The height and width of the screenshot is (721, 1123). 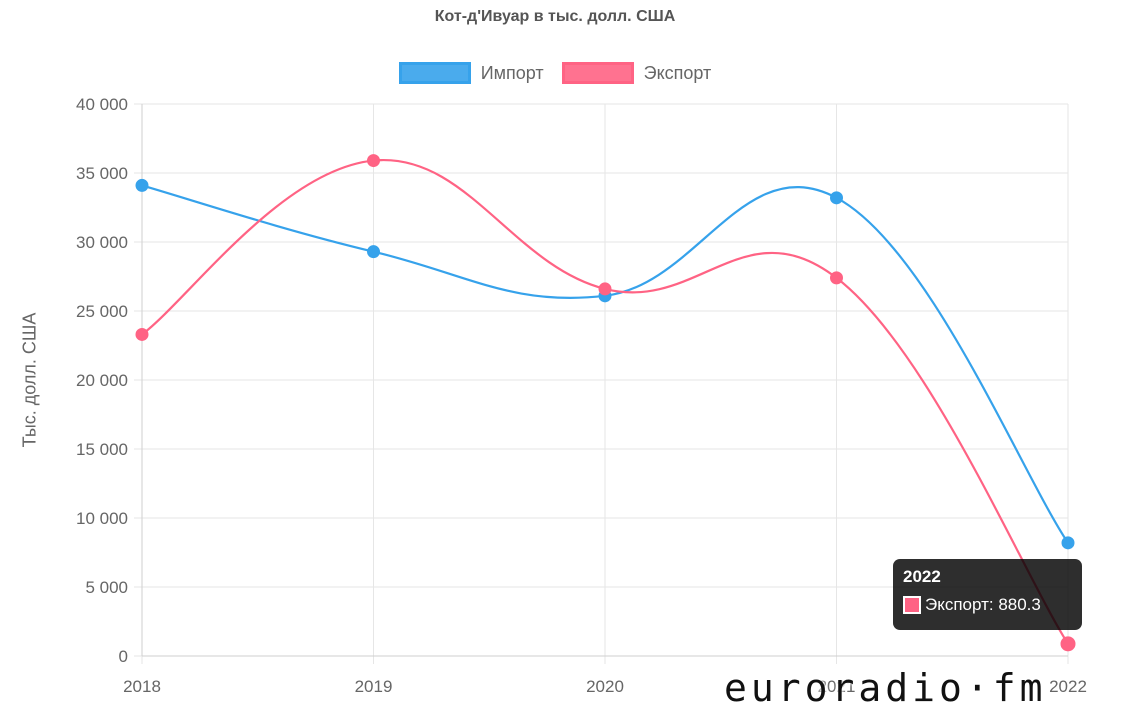 I want to click on tooltip: 2022 Экспорт: 880.3, so click(x=987, y=594).